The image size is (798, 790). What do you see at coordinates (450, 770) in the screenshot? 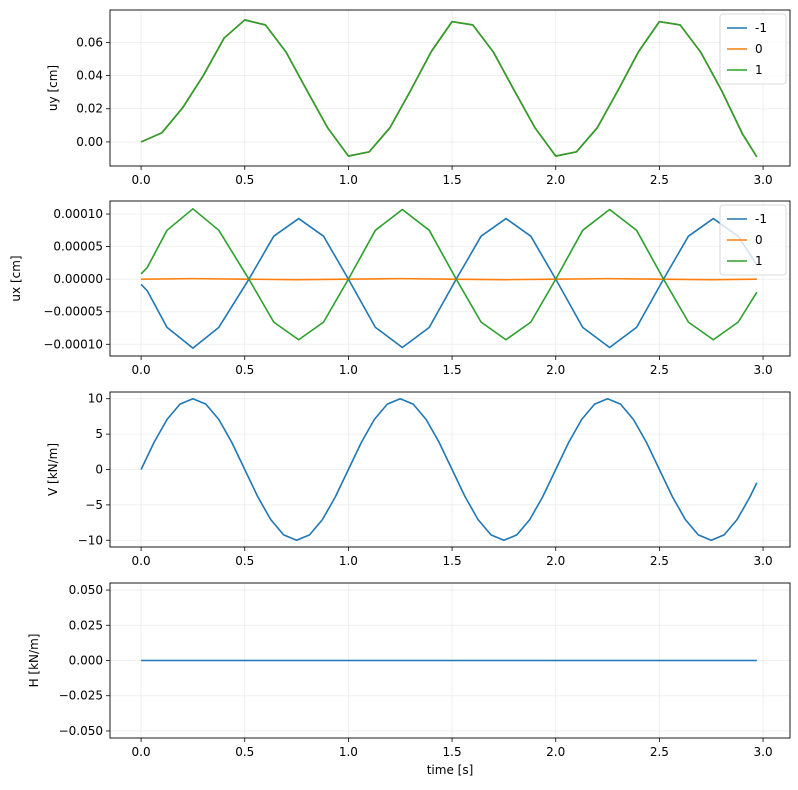
I see `x-axis-label: time [s]` at bounding box center [450, 770].